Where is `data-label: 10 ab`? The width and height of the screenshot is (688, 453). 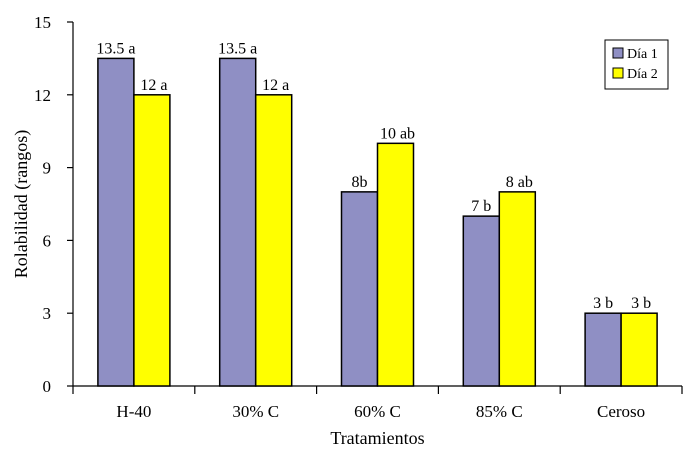 data-label: 10 ab is located at coordinates (397, 133).